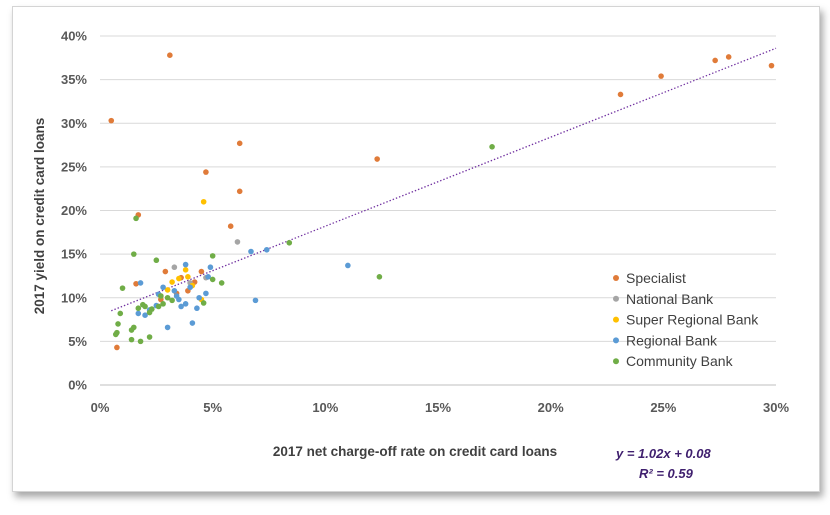 This screenshot has height=515, width=830. What do you see at coordinates (663, 453) in the screenshot?
I see `trendline-equation: y = 1.02x + 0.08` at bounding box center [663, 453].